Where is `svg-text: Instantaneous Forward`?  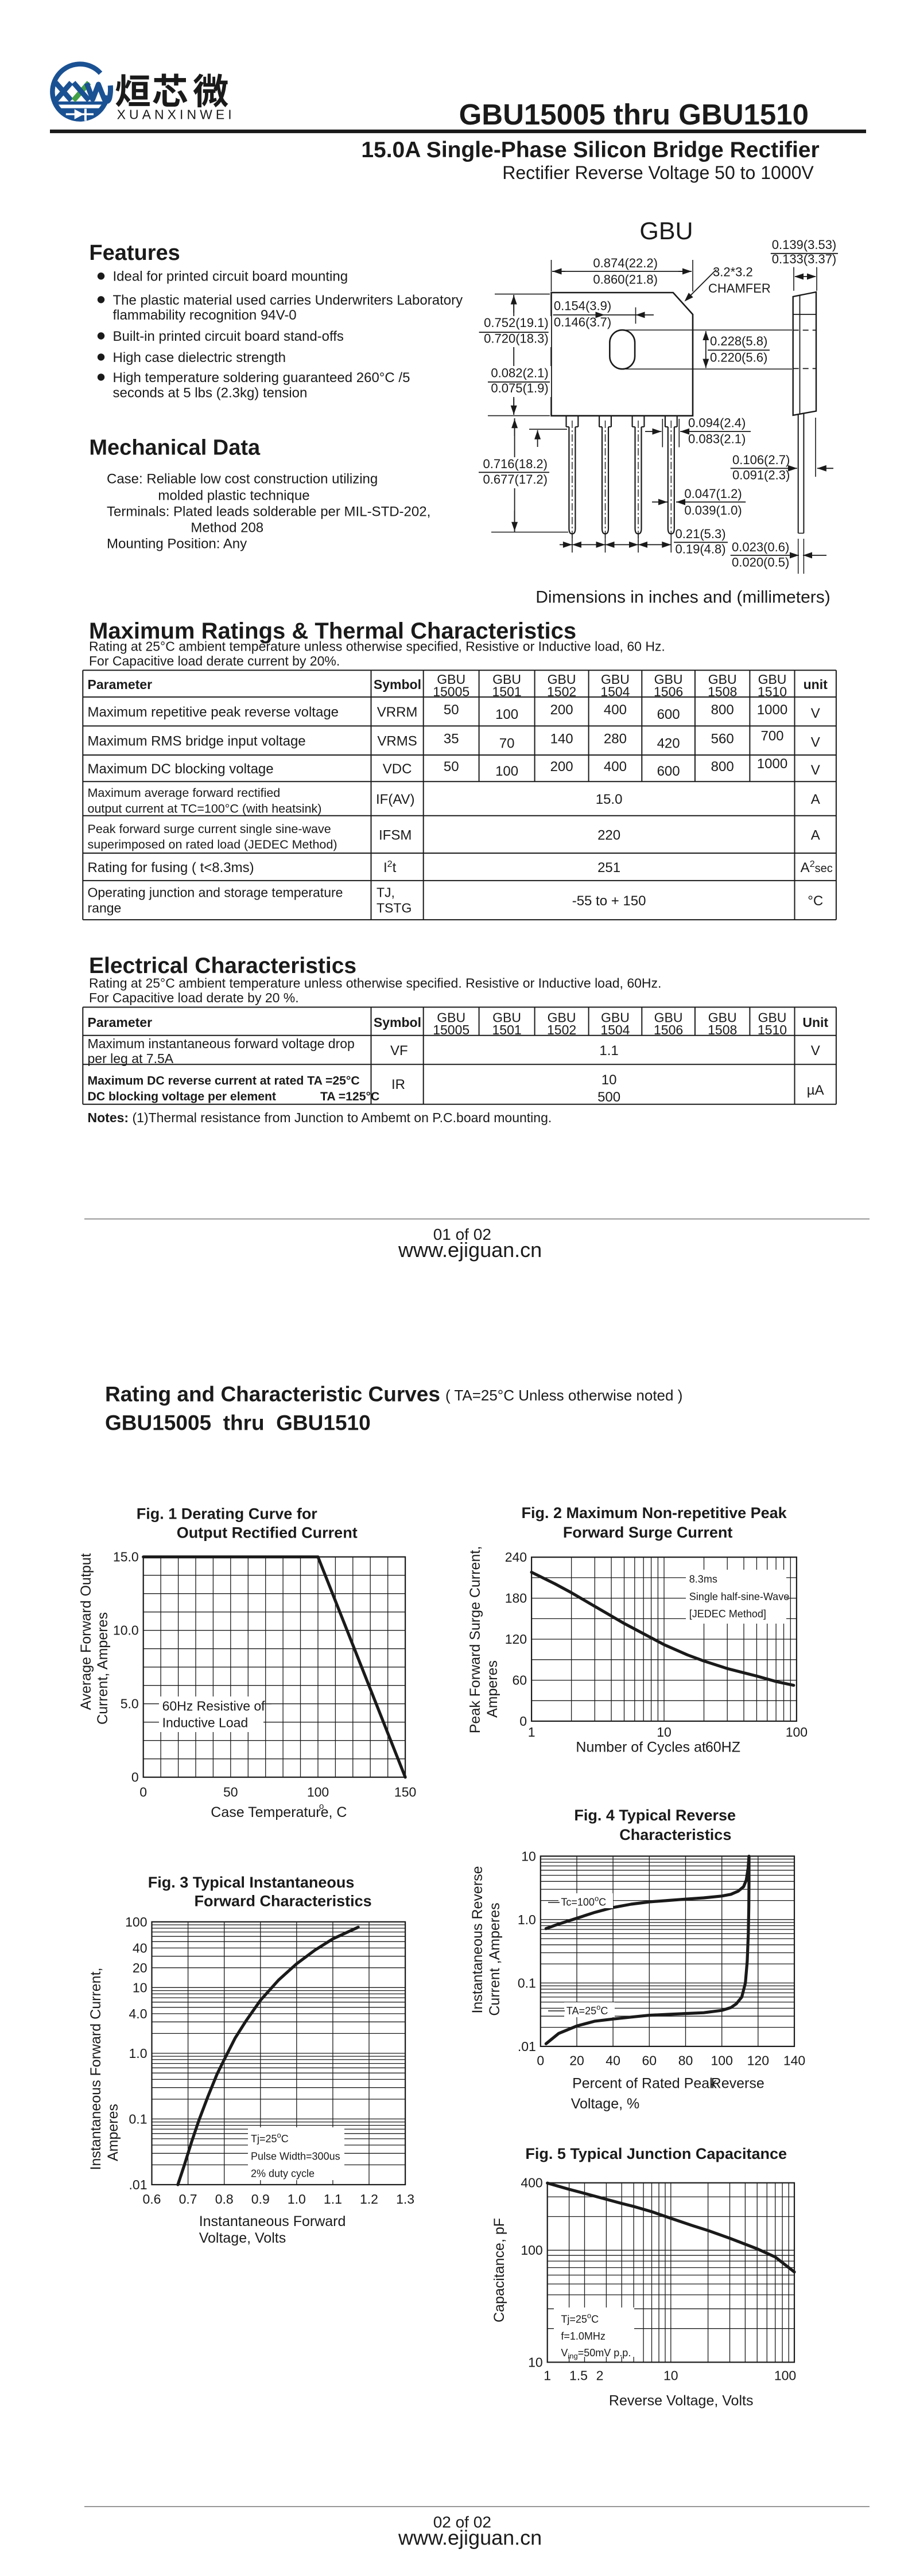 svg-text: Instantaneous Forward is located at coordinates (273, 2221).